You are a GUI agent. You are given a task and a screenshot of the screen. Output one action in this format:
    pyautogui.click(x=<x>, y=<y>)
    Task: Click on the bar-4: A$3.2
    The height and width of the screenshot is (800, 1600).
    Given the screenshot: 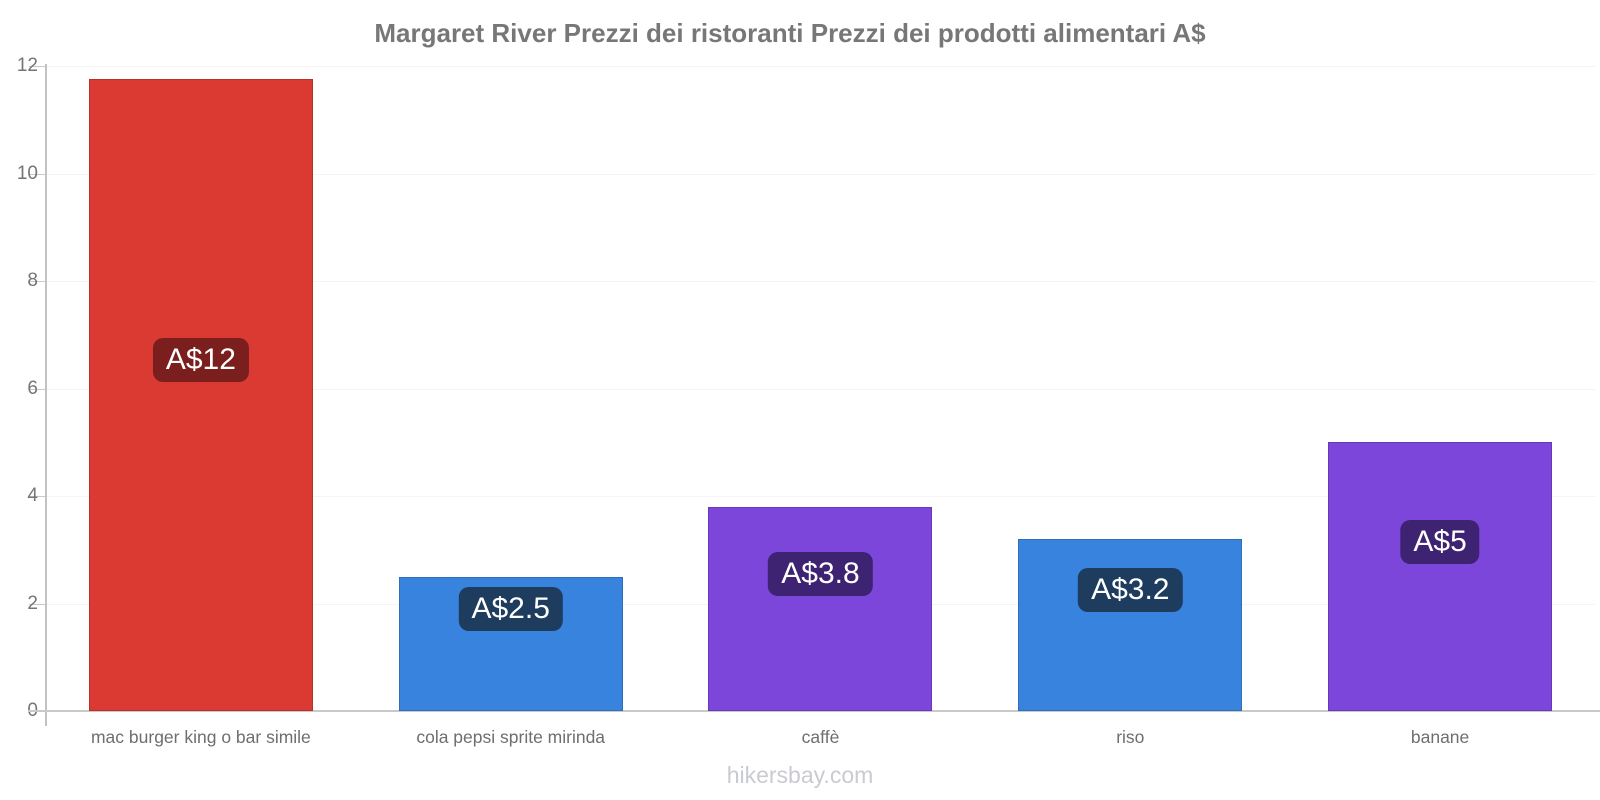 What is the action you would take?
    pyautogui.click(x=1130, y=625)
    